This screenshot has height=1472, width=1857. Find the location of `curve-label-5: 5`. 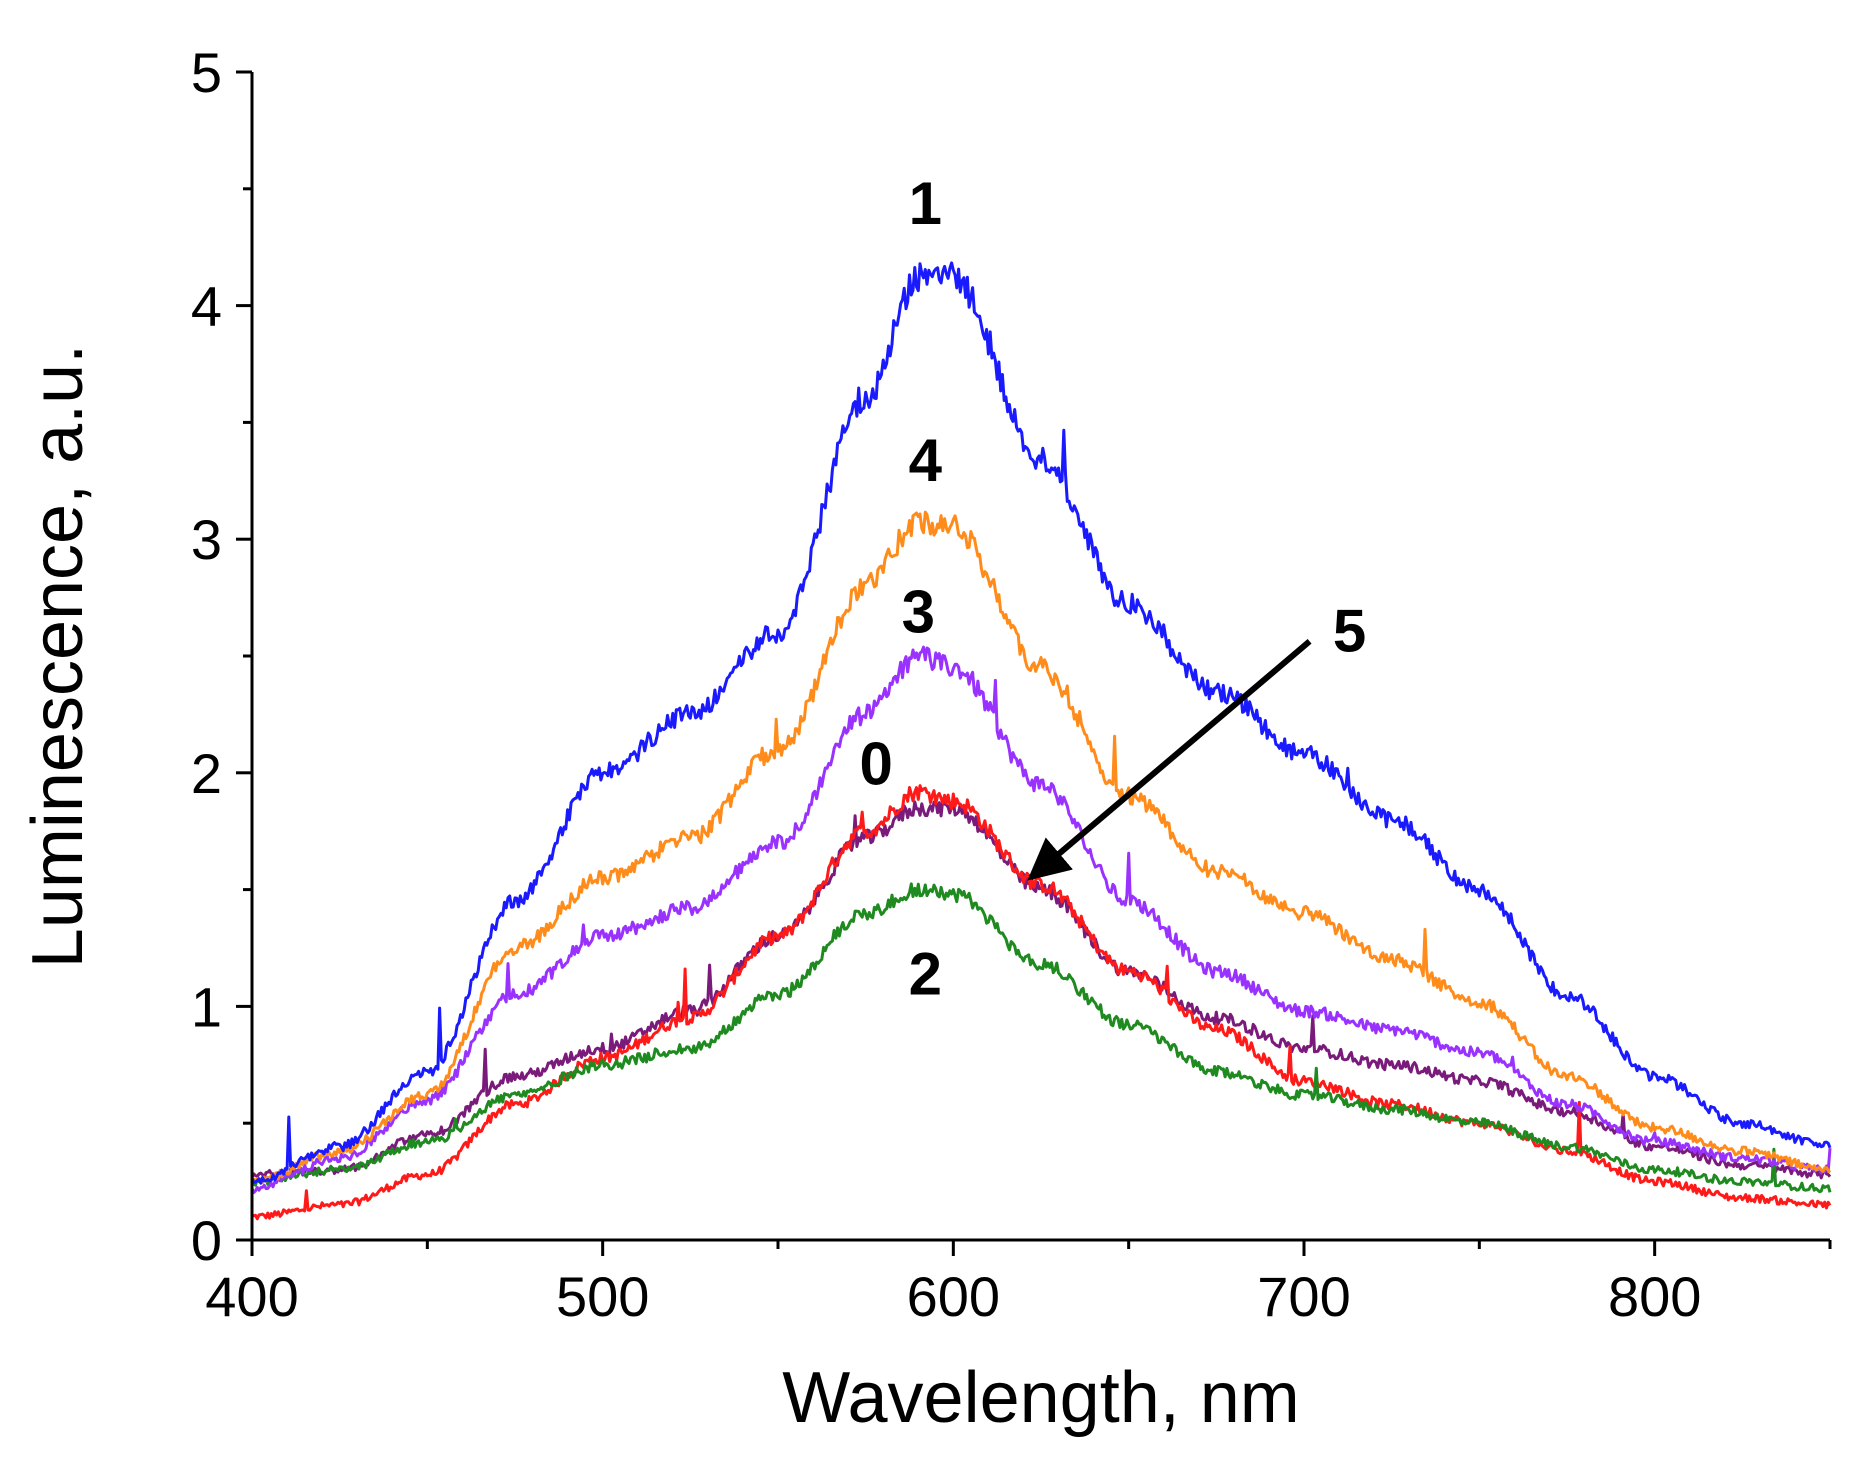

curve-label-5: 5 is located at coordinates (1349, 630).